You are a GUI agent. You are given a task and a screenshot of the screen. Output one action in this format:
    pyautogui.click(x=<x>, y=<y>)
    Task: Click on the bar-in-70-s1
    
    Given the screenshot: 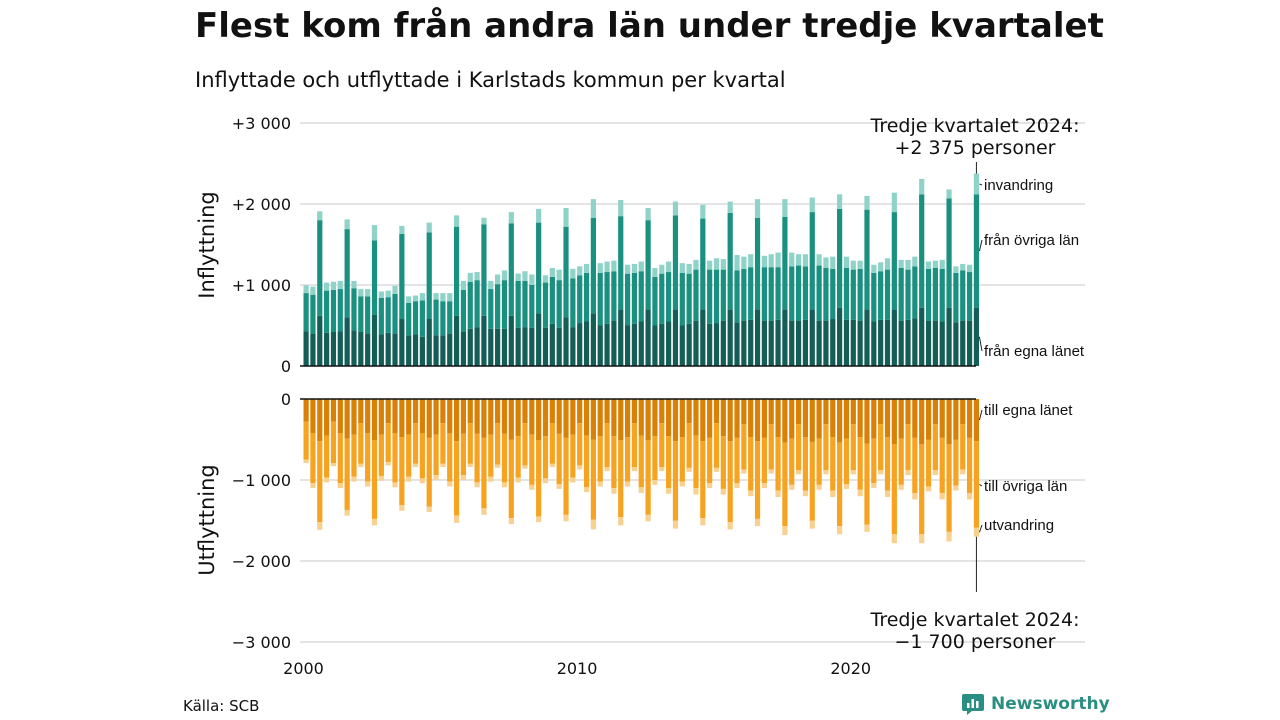 What is the action you would take?
    pyautogui.click(x=785, y=263)
    